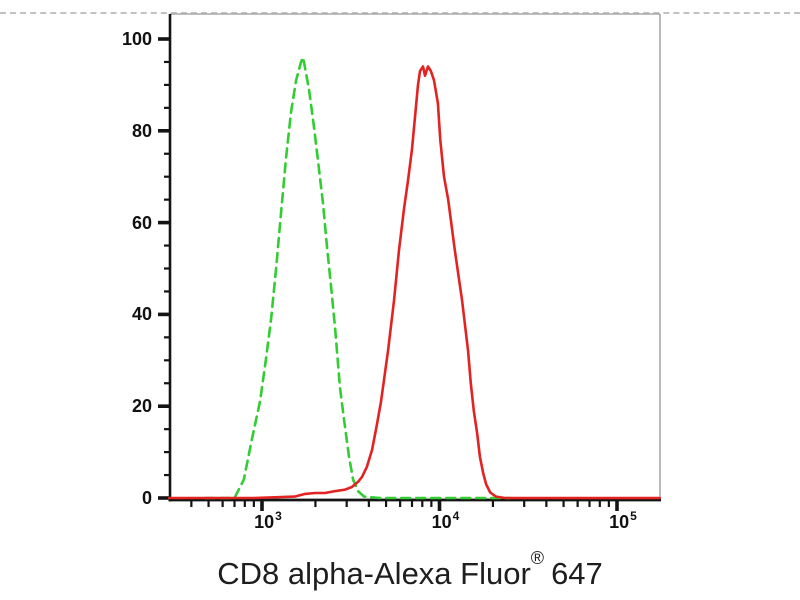 The image size is (800, 600). Describe the element at coordinates (141, 222) in the screenshot. I see `y-tick-label: 60` at that location.